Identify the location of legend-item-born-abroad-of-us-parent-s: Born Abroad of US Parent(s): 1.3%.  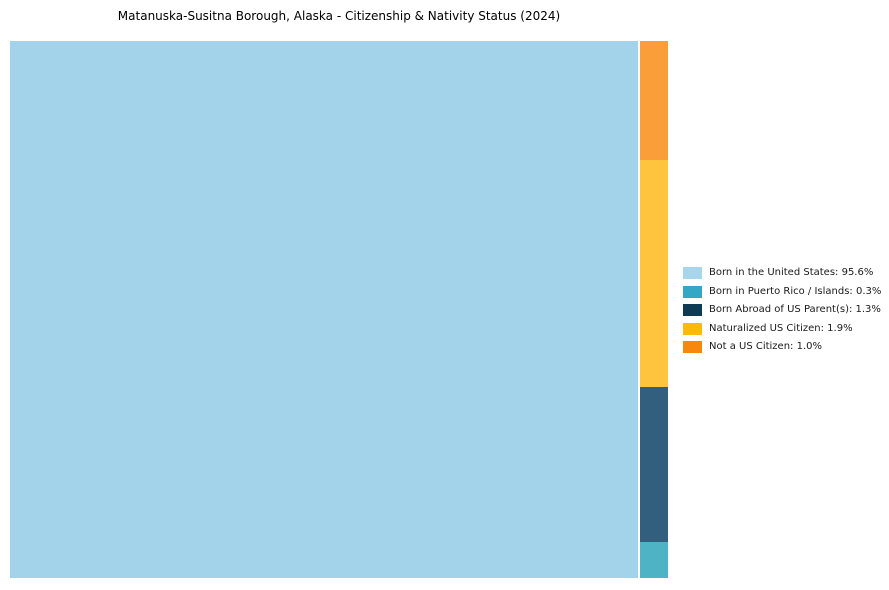
(782, 310).